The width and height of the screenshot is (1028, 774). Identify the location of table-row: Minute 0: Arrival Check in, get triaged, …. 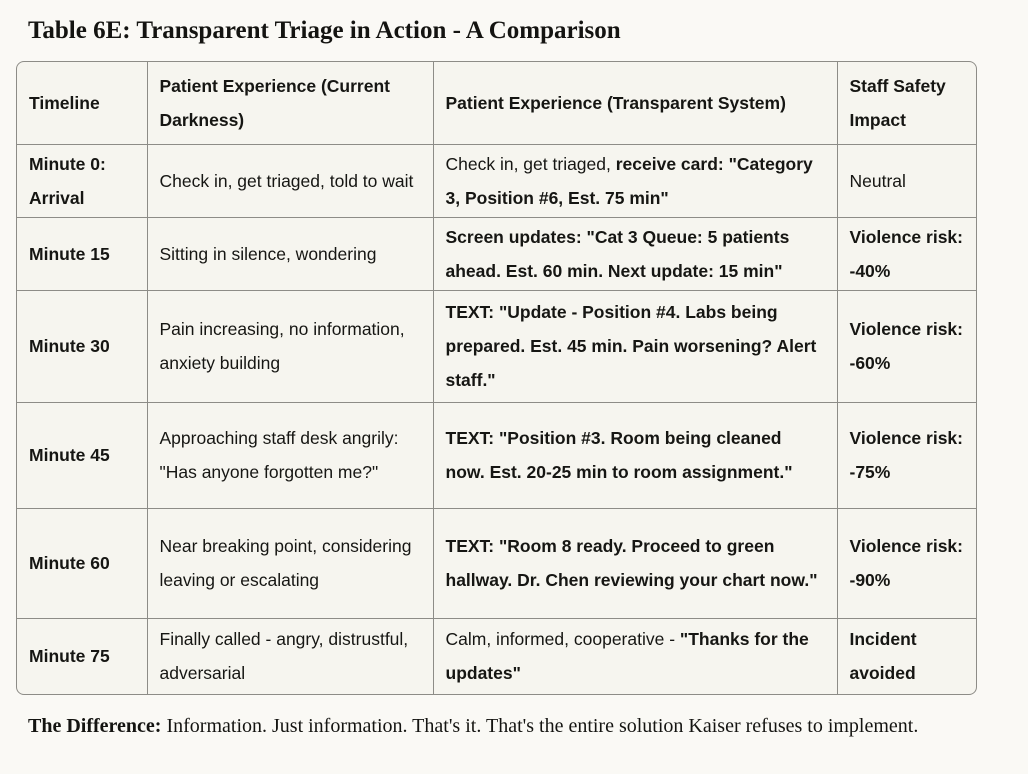
(496, 180).